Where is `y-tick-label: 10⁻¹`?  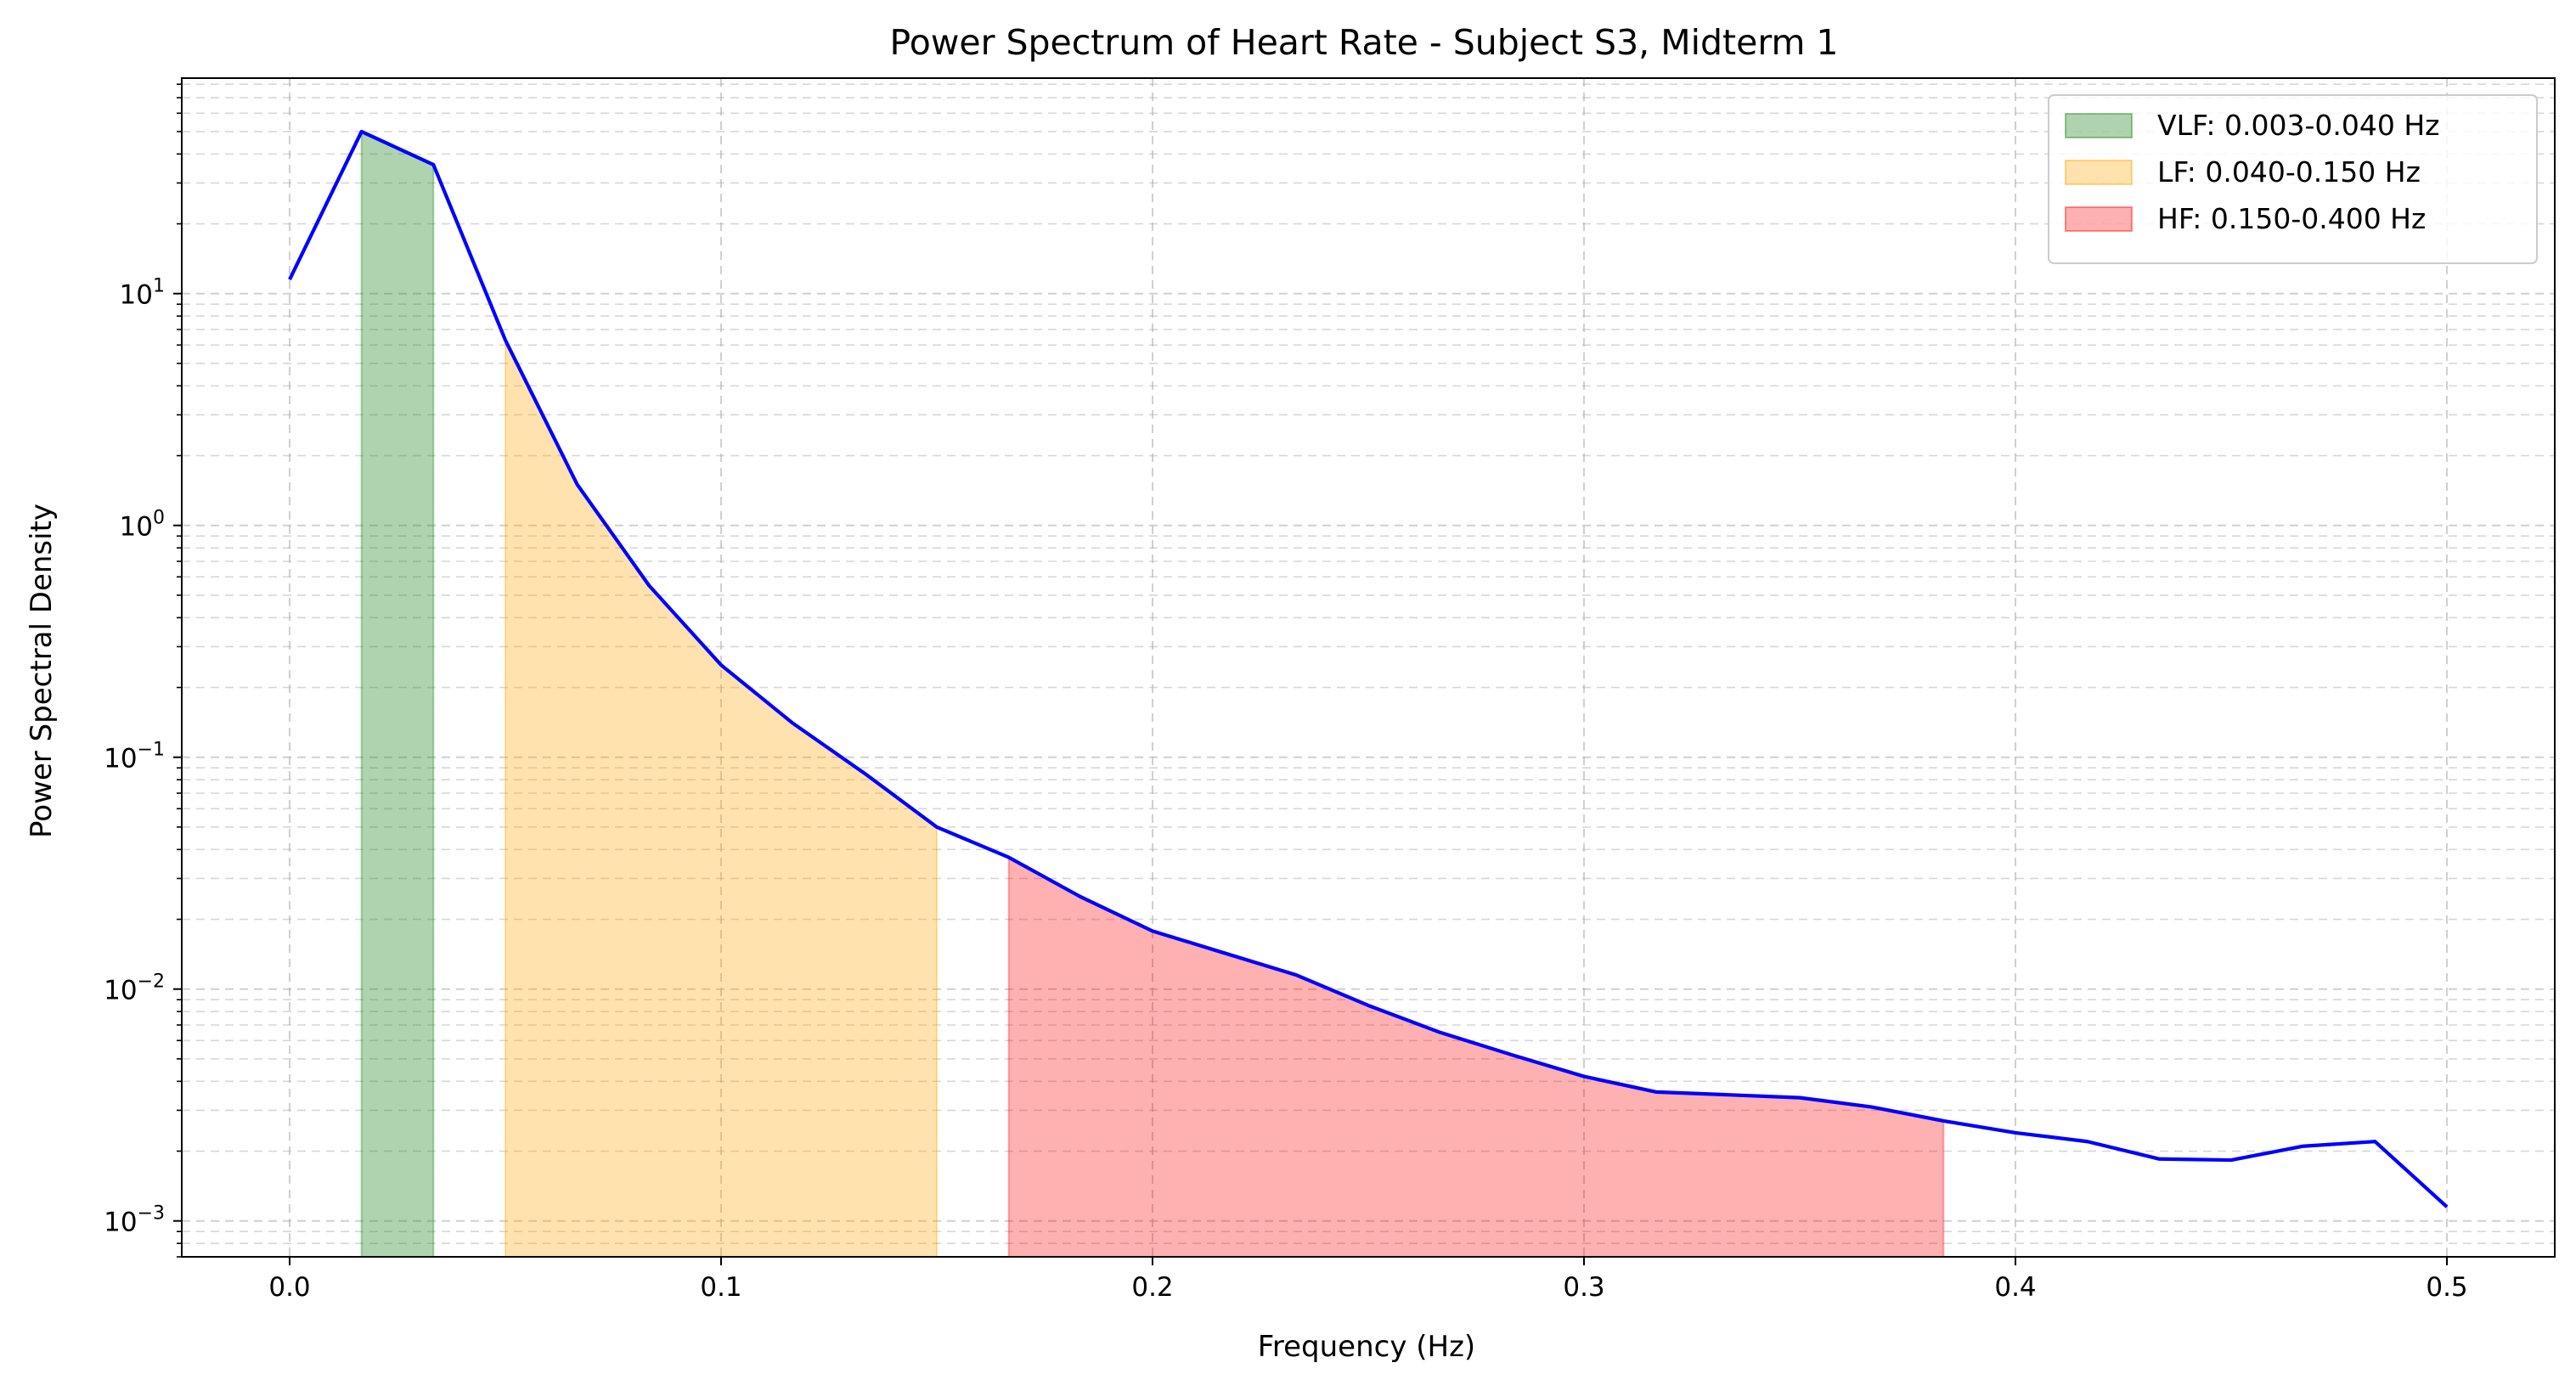 y-tick-label: 10⁻¹ is located at coordinates (134, 757).